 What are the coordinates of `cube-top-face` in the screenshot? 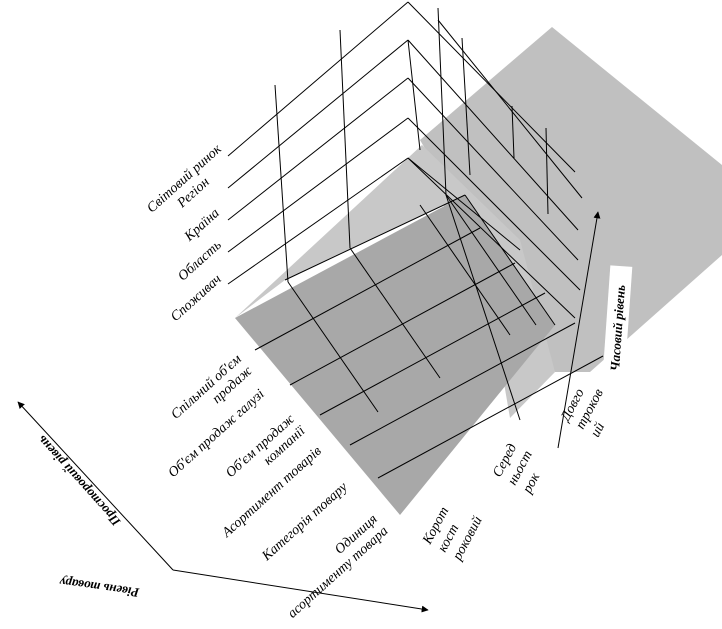 It's located at (350, 231).